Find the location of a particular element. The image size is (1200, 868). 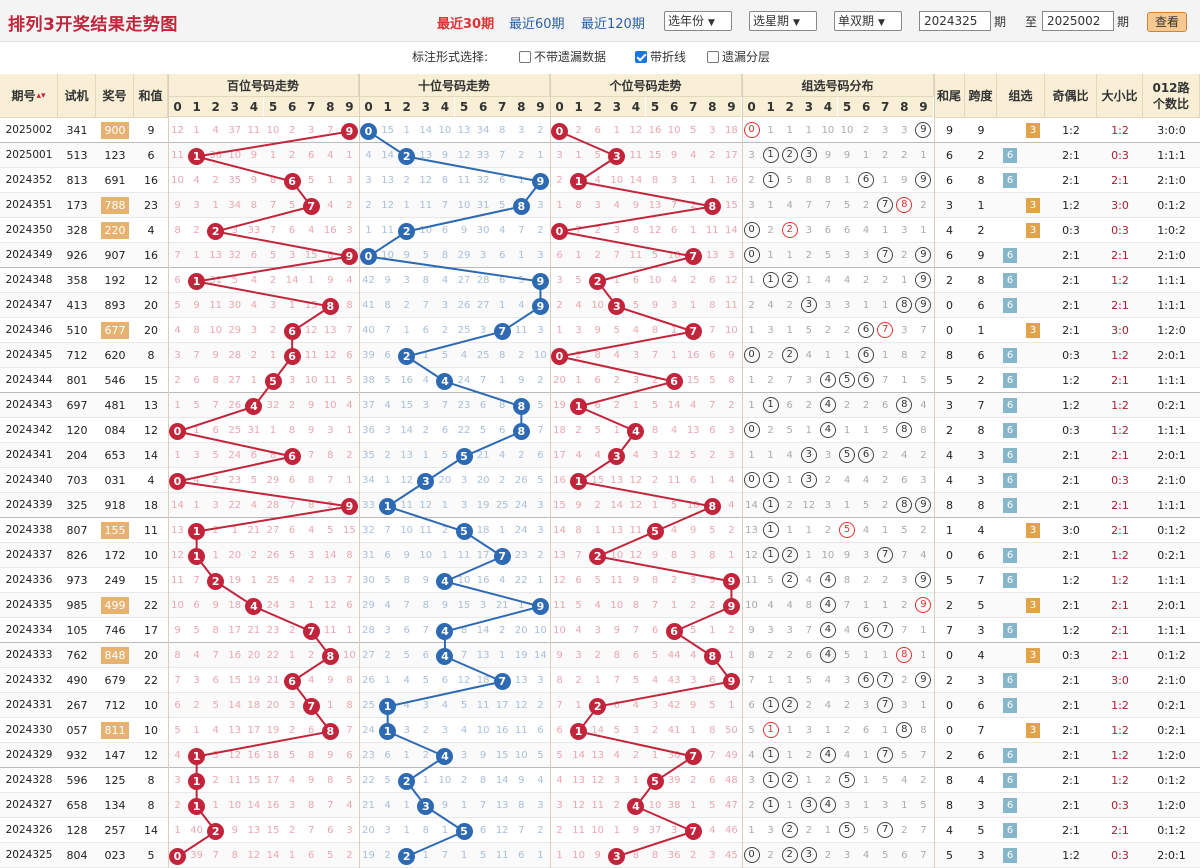

recent-60-link: 最近60期 is located at coordinates (537, 24).